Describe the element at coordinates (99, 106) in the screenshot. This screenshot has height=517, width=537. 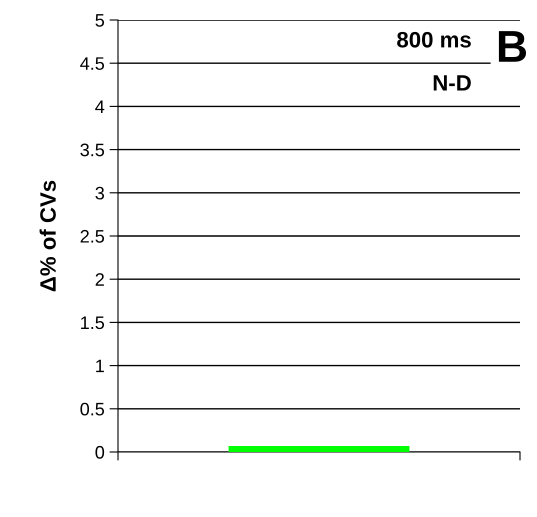
I see `y-tick-label: 4` at that location.